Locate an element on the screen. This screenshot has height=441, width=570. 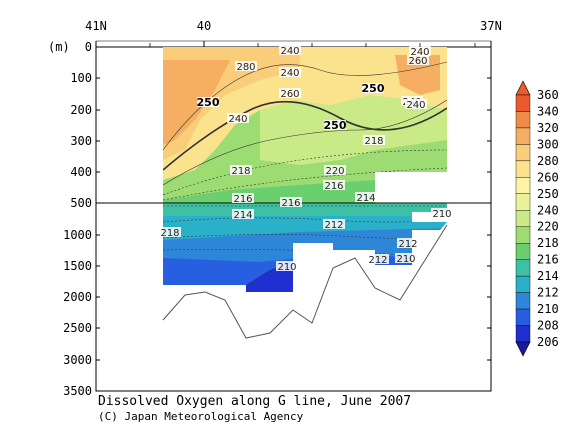
contour-label: 280 is located at coordinates (245, 67).